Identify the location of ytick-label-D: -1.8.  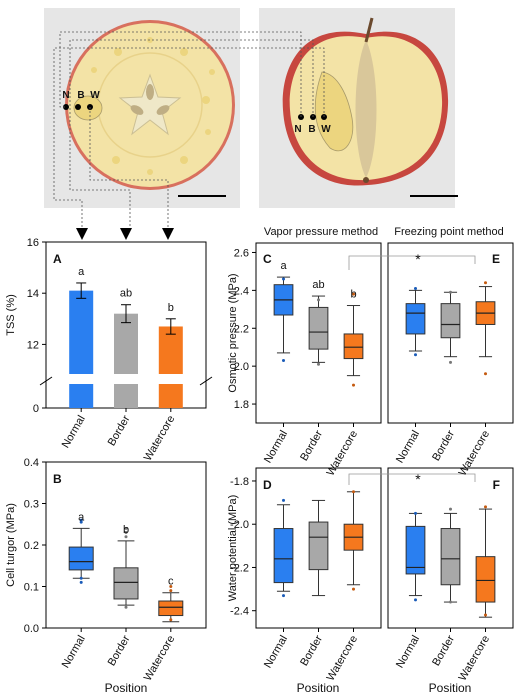
(239, 482).